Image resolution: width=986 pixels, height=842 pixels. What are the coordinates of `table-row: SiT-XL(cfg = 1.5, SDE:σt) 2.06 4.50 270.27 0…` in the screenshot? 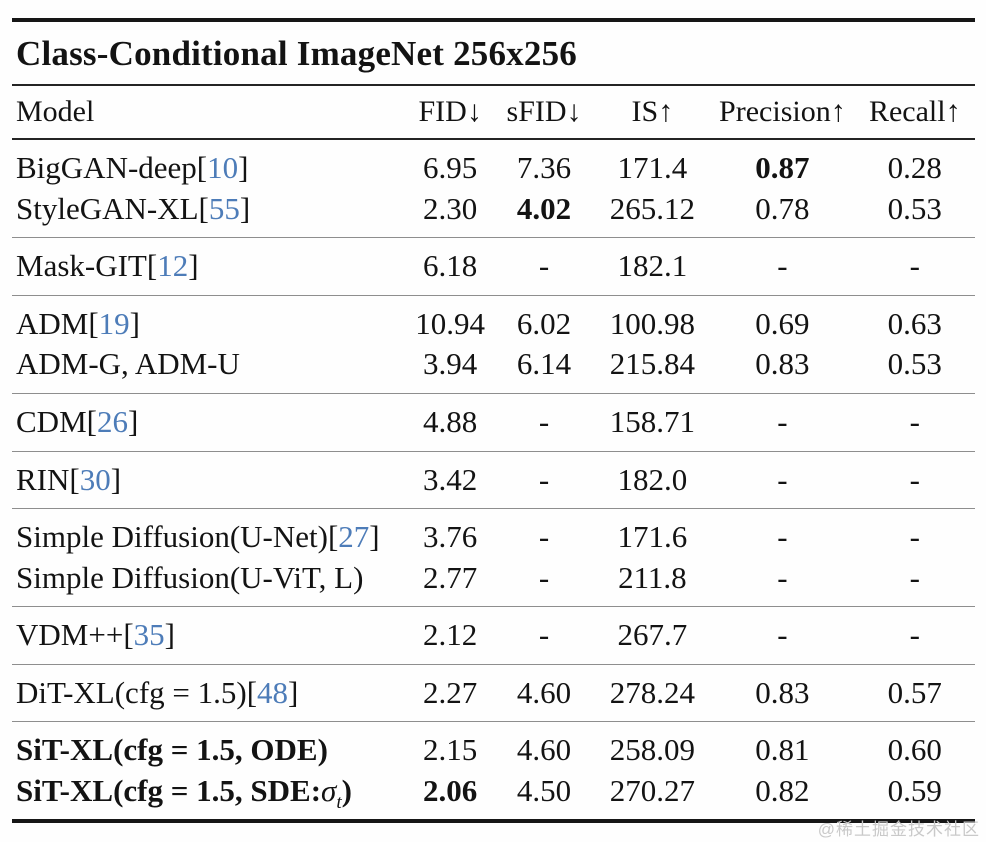 It's located at (493, 795).